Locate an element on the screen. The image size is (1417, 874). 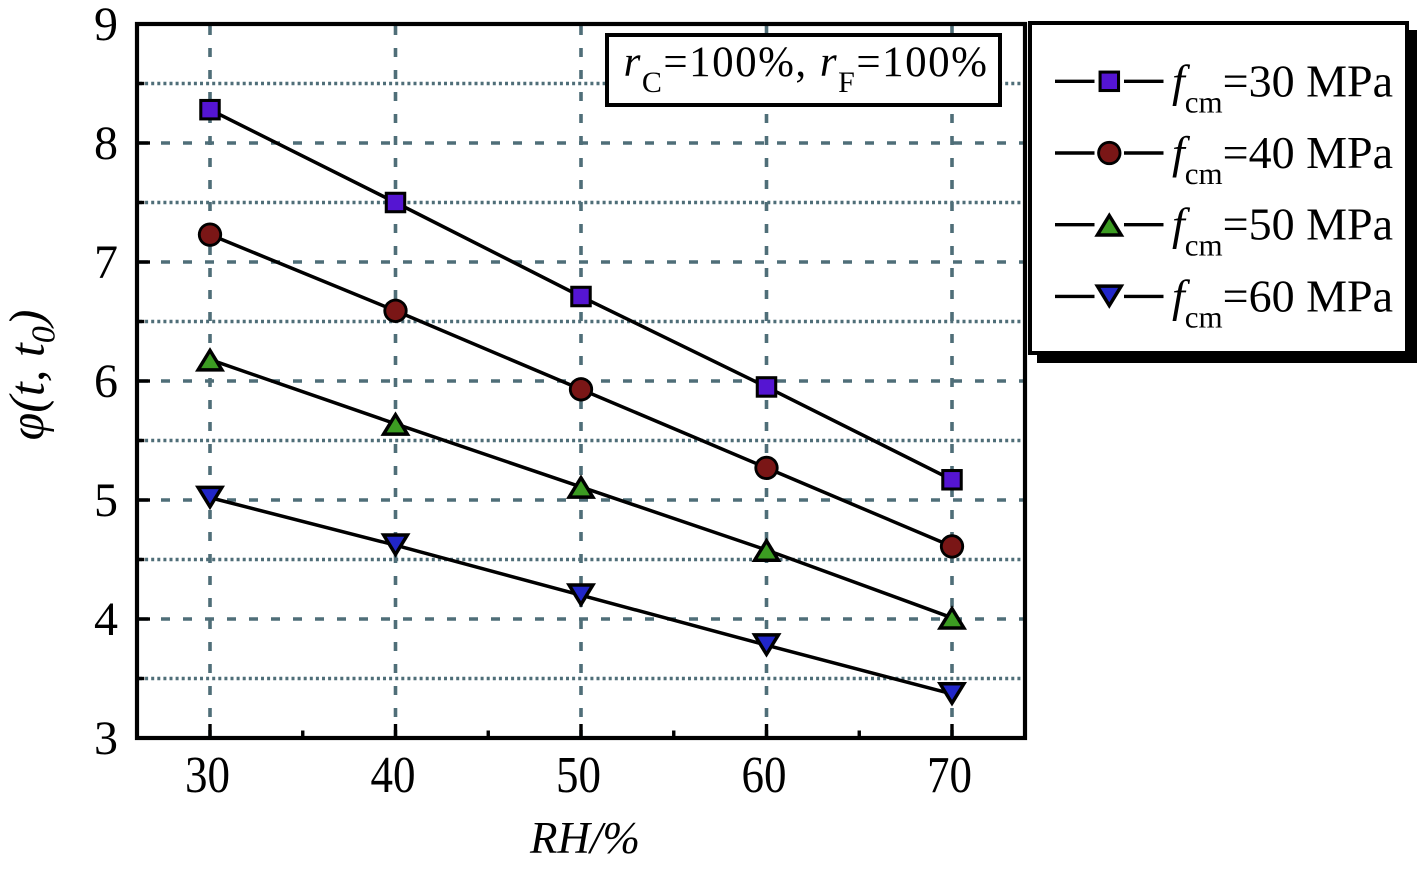
svg-text: fcm=40 MPa is located at coordinates (1282, 159).